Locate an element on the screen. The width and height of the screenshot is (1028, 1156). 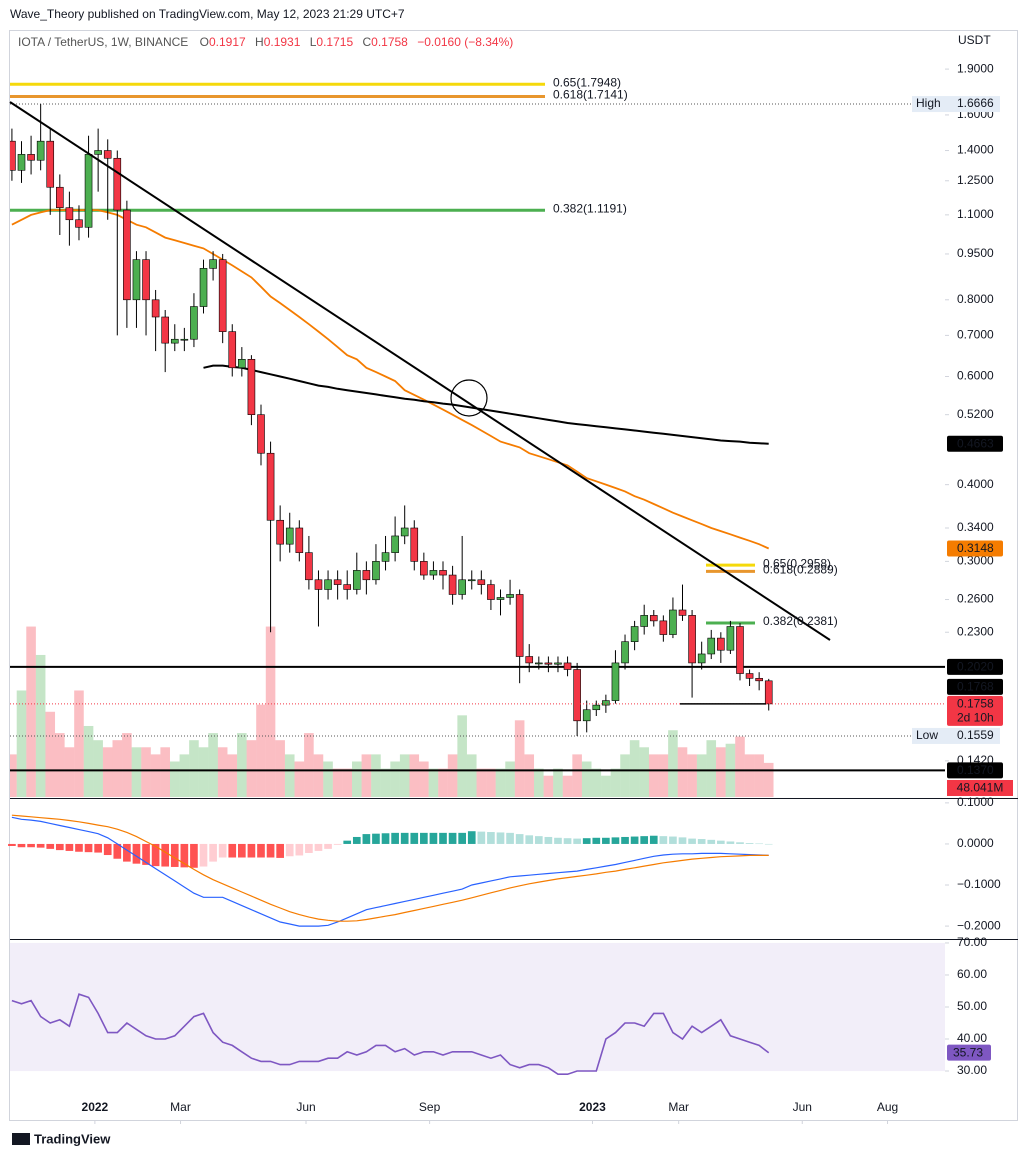
y-tick-label: 0.9500 is located at coordinates (975, 253).